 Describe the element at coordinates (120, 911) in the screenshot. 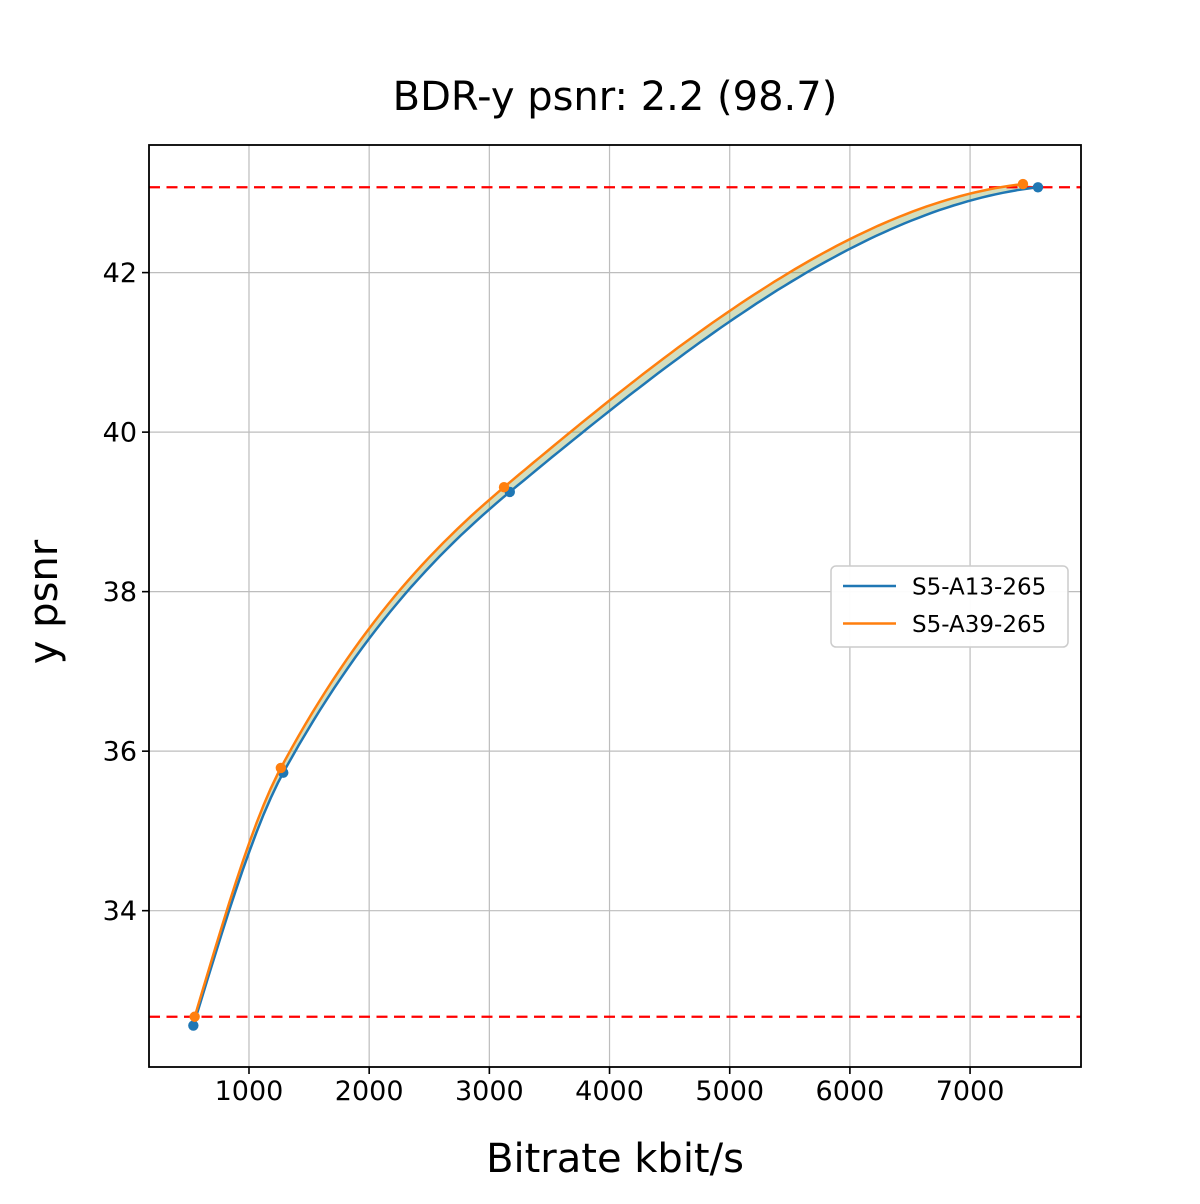

I see `y-tick-label: 34` at that location.